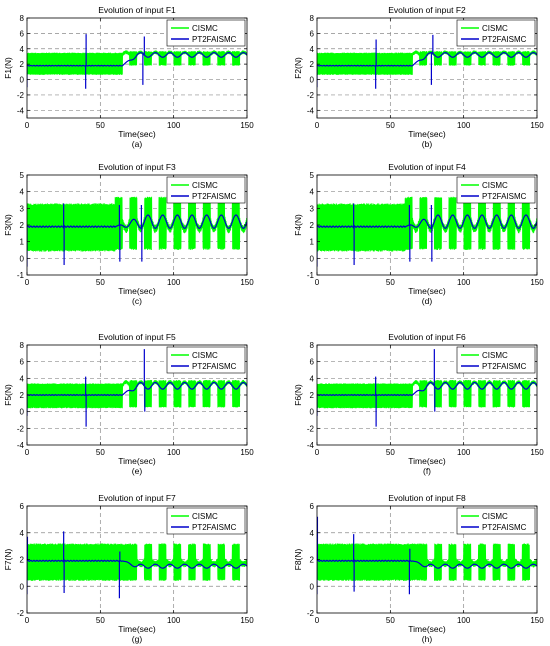 This screenshot has height=646, width=550. Describe the element at coordinates (137, 471) in the screenshot. I see `panel-label: (e)` at that location.